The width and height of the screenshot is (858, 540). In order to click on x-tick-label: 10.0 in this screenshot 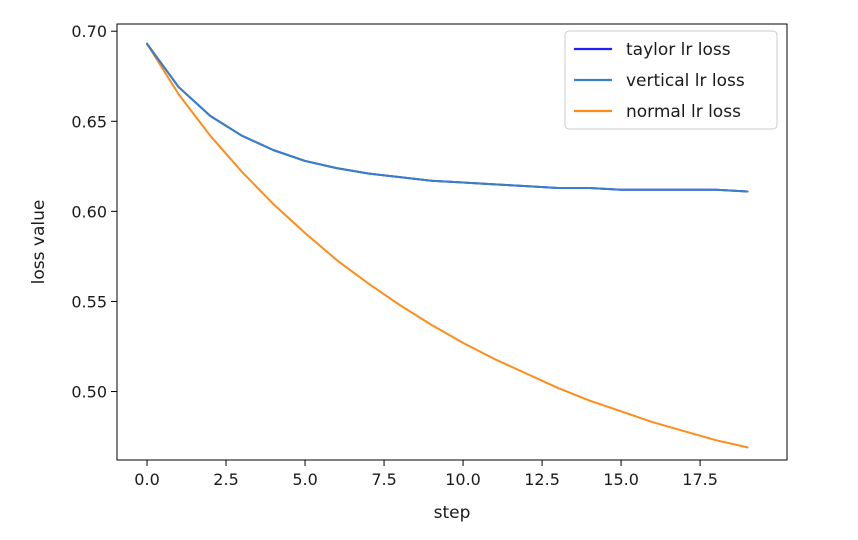, I will do `click(463, 479)`.